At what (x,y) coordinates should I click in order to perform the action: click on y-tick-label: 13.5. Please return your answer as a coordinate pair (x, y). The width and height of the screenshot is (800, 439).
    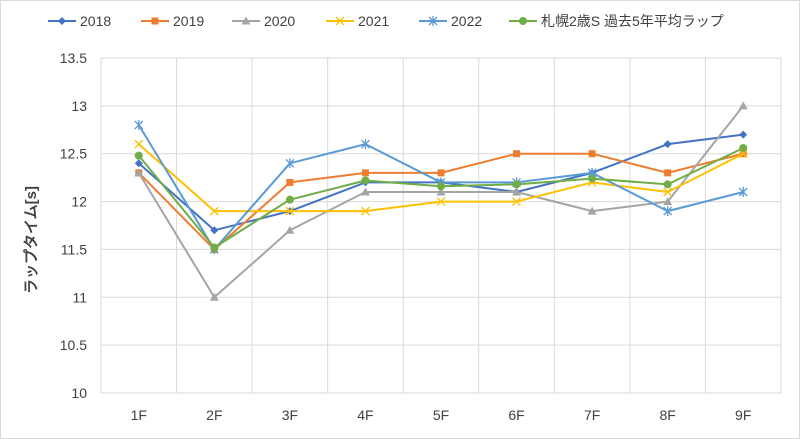
    Looking at the image, I should click on (73, 58).